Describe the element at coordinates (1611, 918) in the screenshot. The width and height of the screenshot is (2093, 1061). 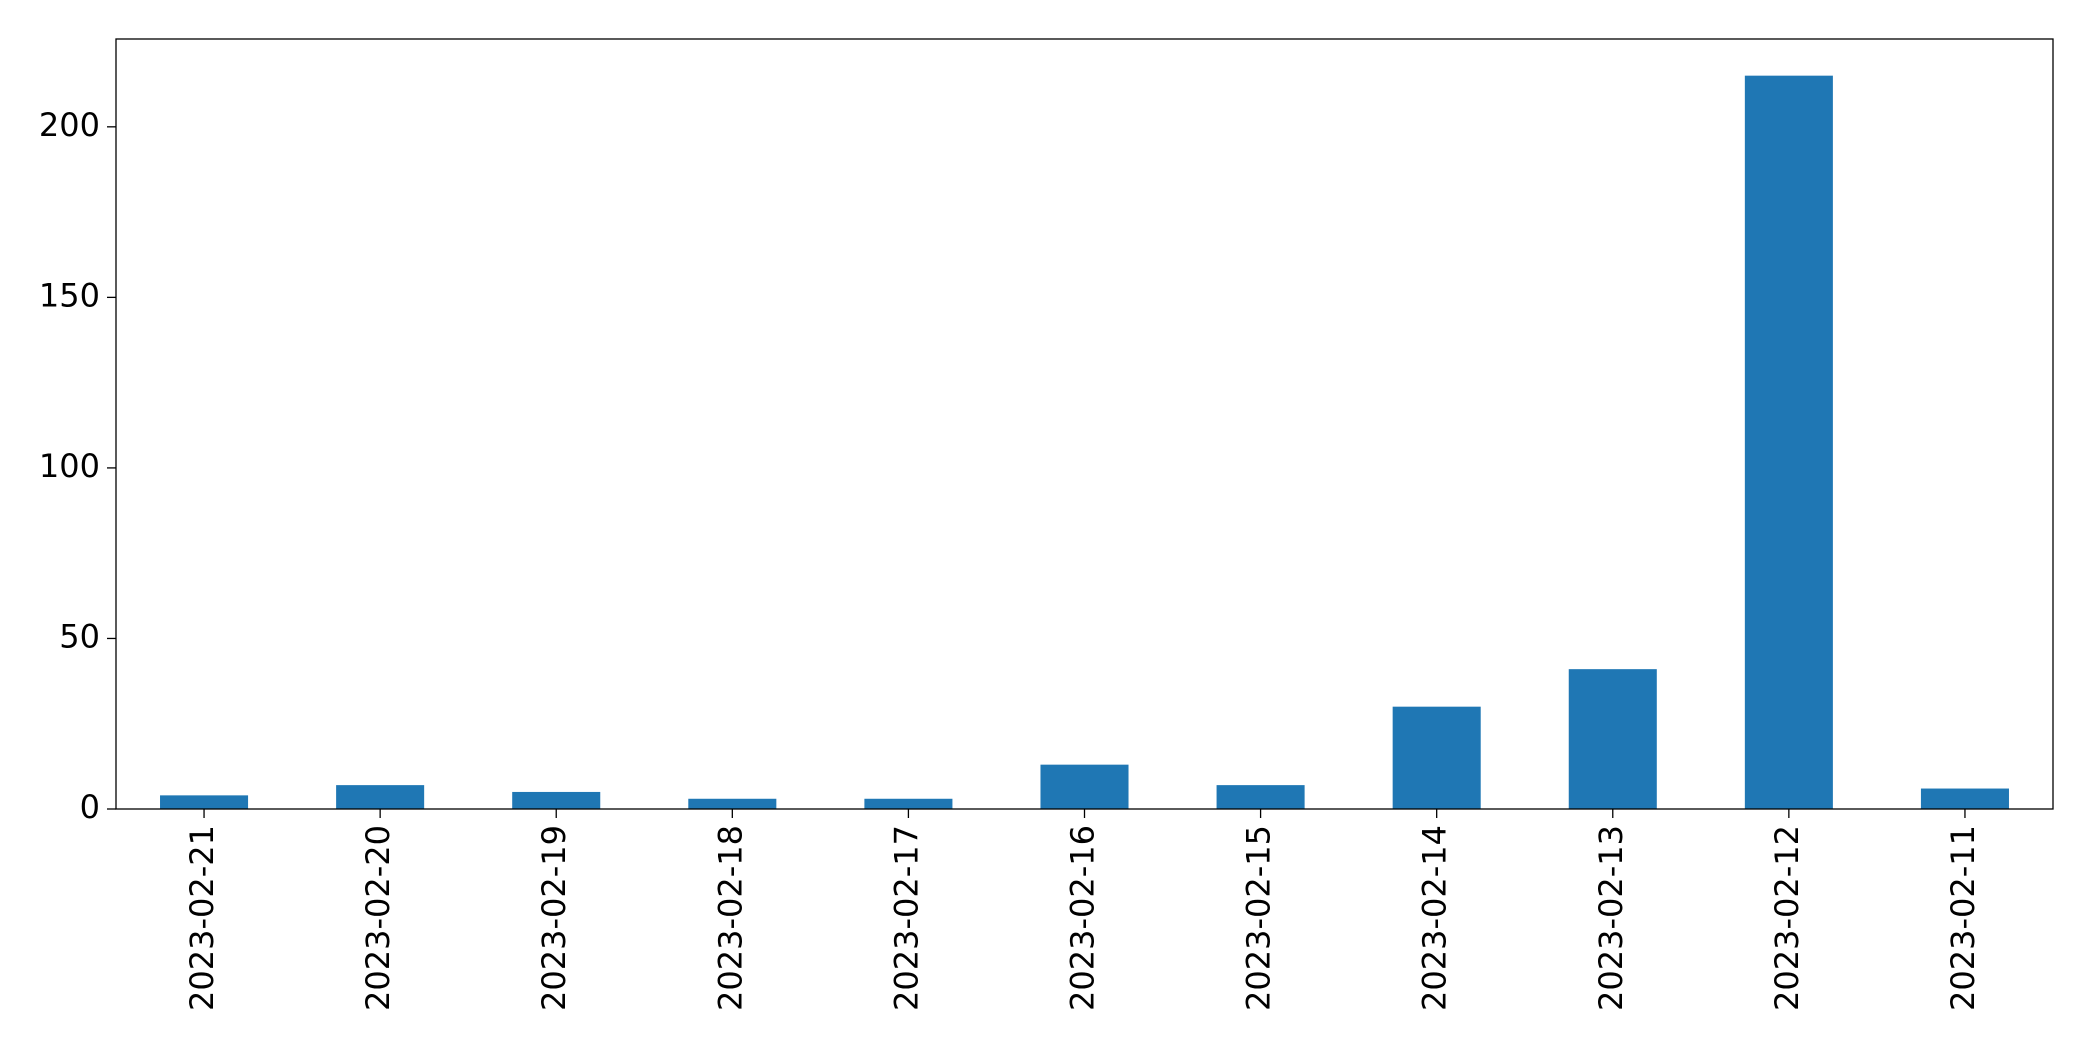
I see `x-tick-label: 2023-02-13` at that location.